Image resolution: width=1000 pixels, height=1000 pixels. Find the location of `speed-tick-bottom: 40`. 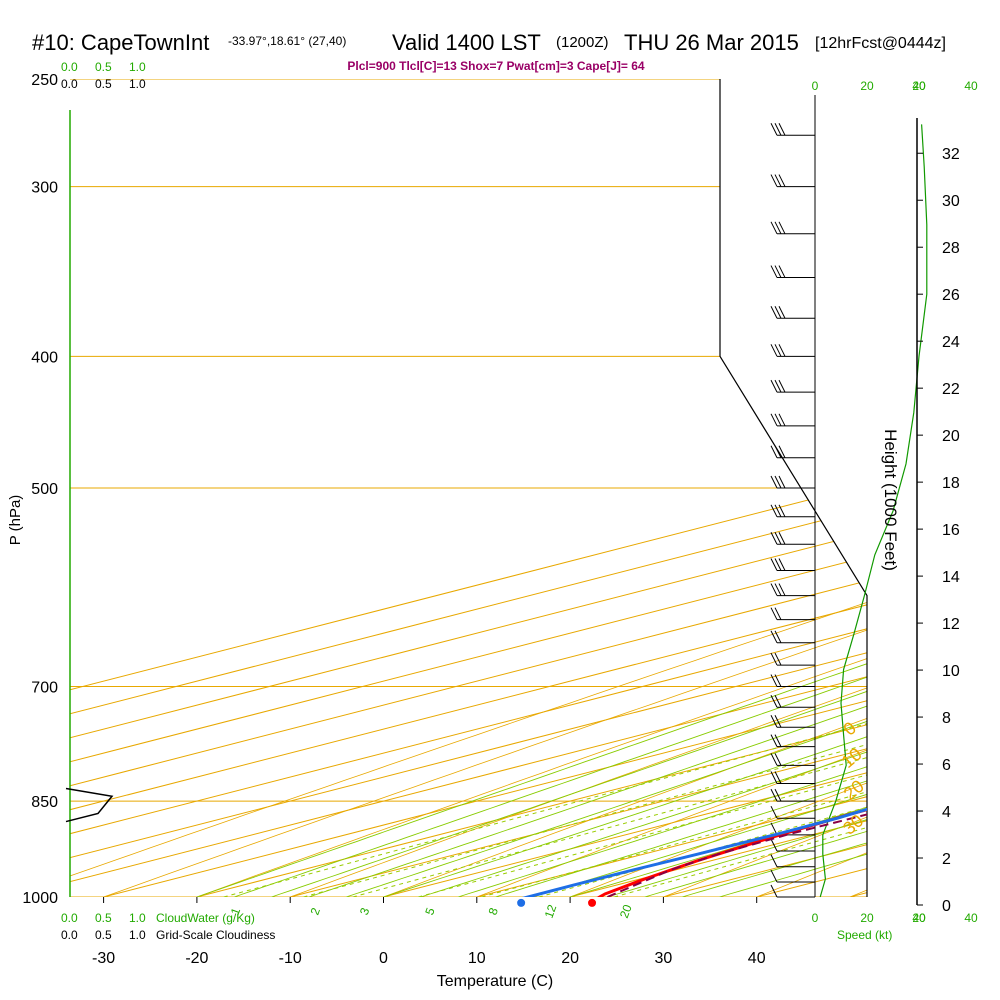

speed-tick-bottom: 40 is located at coordinates (919, 918).